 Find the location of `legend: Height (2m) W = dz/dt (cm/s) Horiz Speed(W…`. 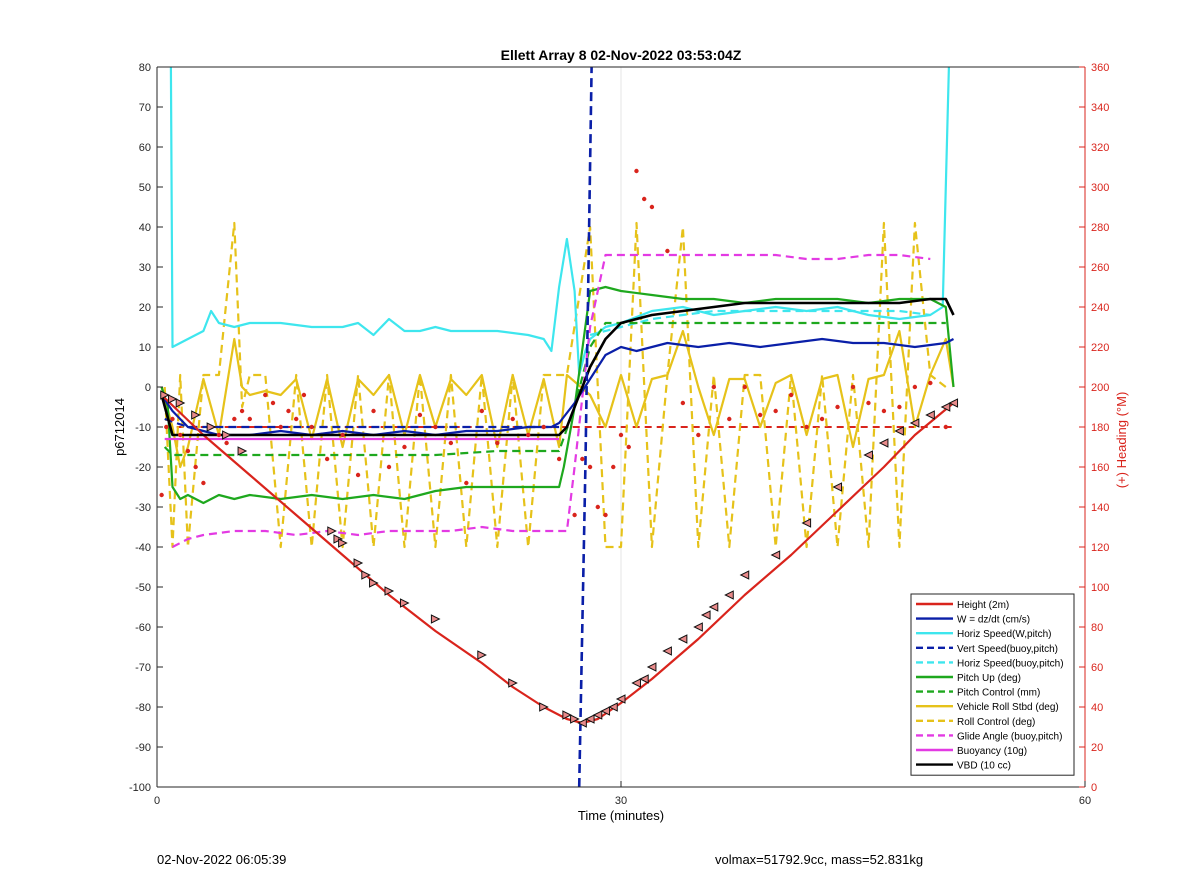

legend: Height (2m) W = dz/dt (cm/s) Horiz Speed(W… is located at coordinates (992, 684).